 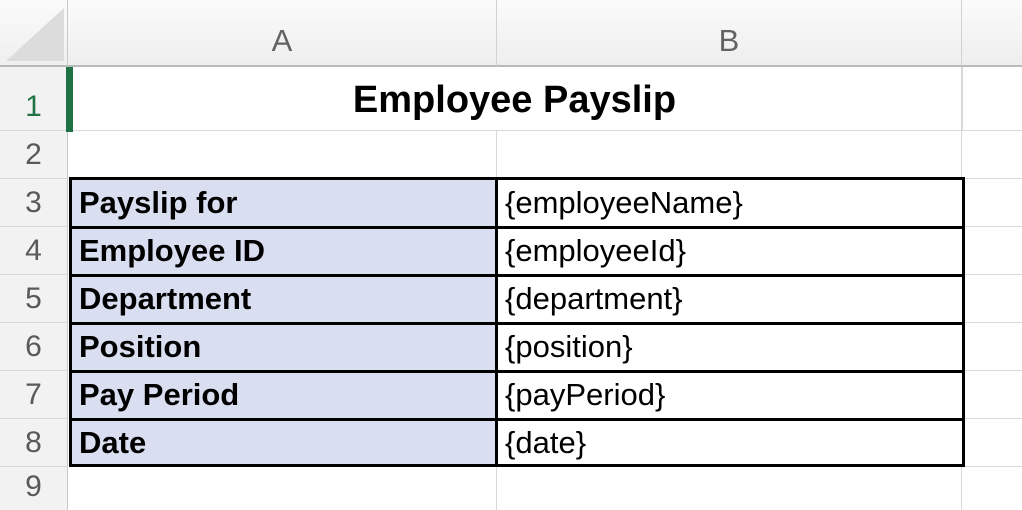 I want to click on row-header-3: 3, so click(x=34, y=203).